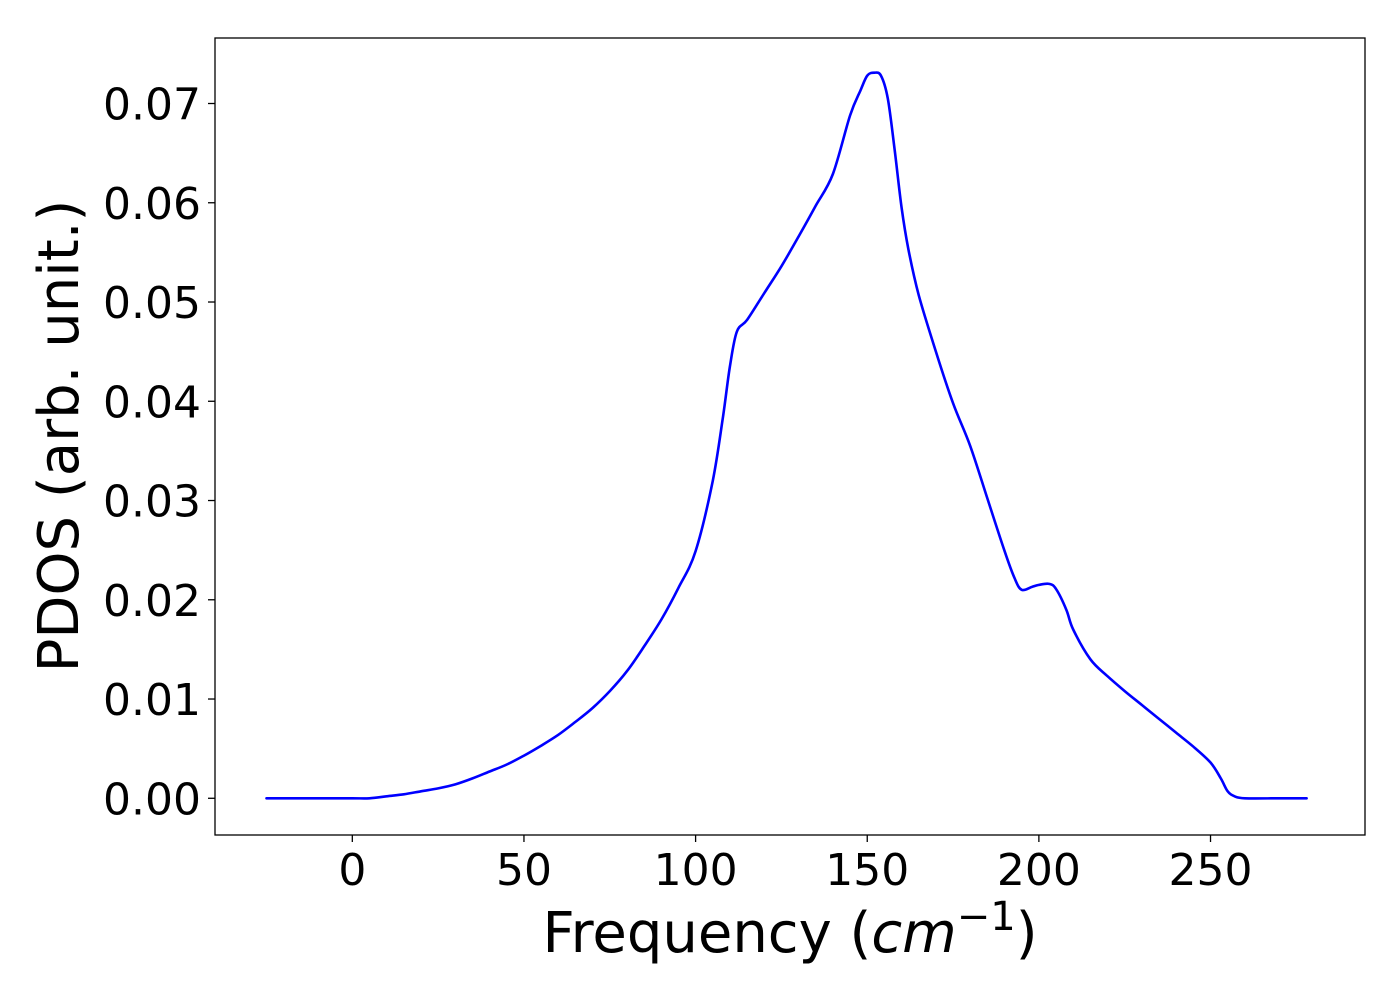 This screenshot has height=1000, width=1400. I want to click on y-tick-label: 0.01, so click(152, 700).